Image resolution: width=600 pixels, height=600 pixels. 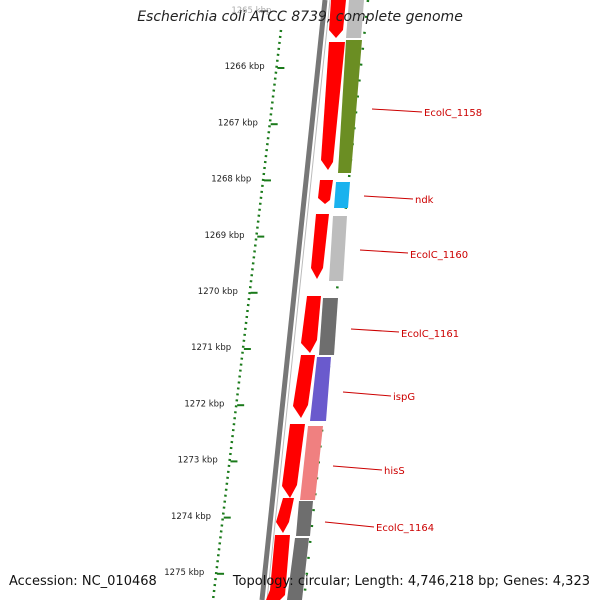 What do you see at coordinates (311, 463) in the screenshot?
I see `gene-block-hisS-color` at bounding box center [311, 463].